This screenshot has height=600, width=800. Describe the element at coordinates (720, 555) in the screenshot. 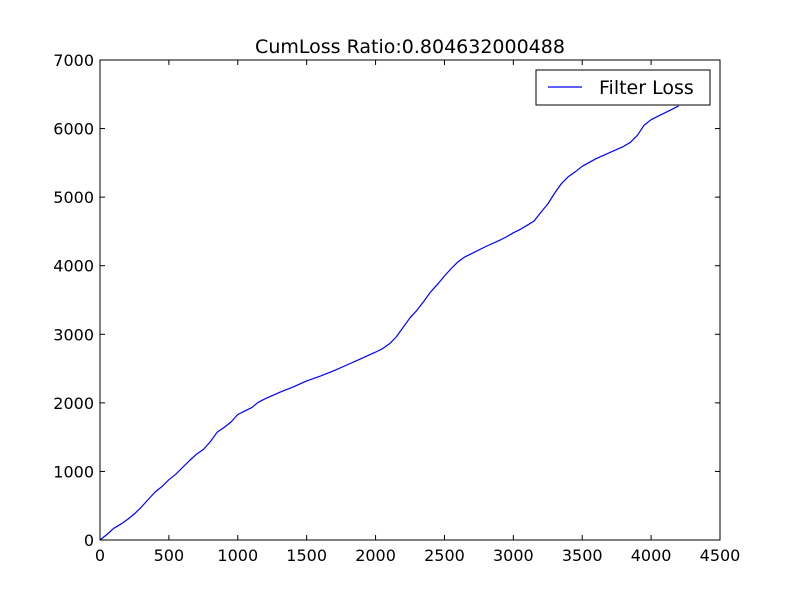

I see `x-tick-label: 4500` at that location.